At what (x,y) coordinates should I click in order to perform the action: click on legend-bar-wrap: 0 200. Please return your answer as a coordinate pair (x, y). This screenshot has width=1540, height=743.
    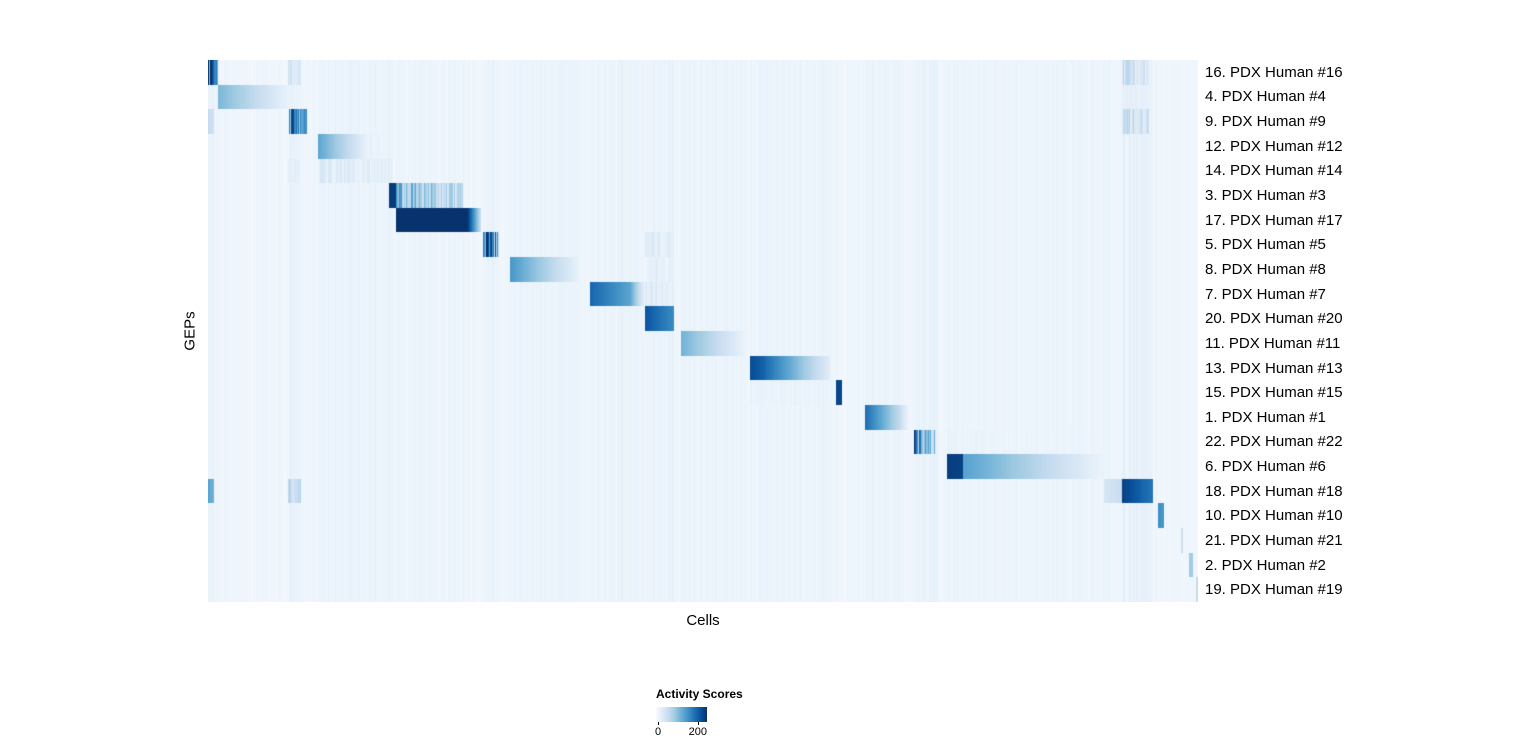
    Looking at the image, I should click on (681, 722).